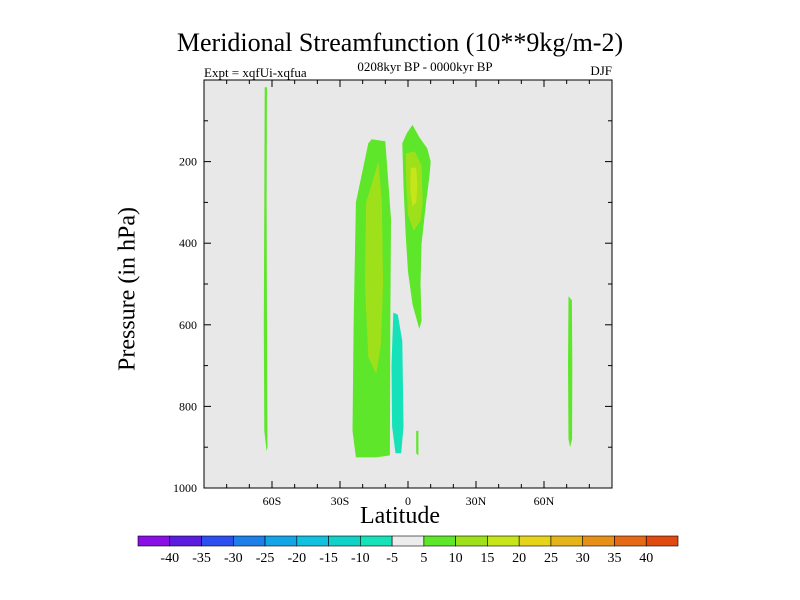 The height and width of the screenshot is (600, 800). What do you see at coordinates (296, 558) in the screenshot?
I see `colorbar-label: -20` at bounding box center [296, 558].